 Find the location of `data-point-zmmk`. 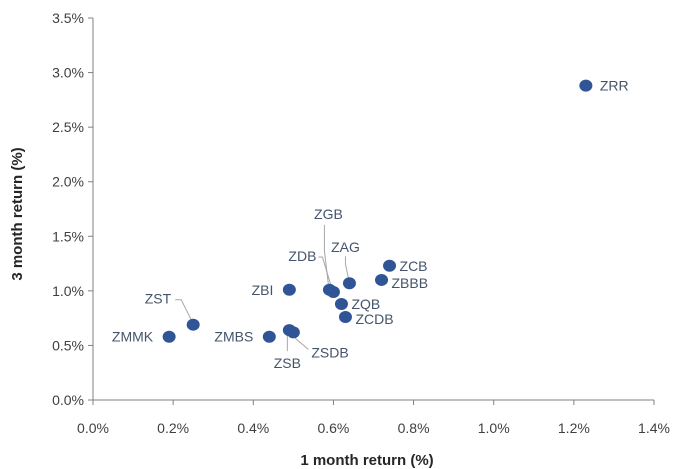

data-point-zmmk is located at coordinates (169, 336).